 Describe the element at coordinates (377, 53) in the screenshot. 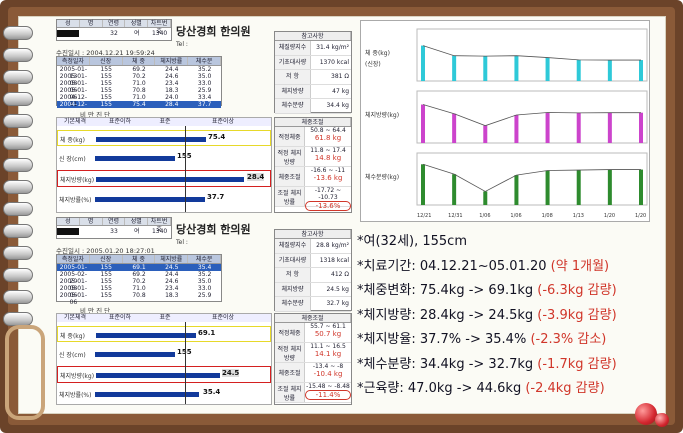

I see `graph-label: 체 중(kg)` at that location.